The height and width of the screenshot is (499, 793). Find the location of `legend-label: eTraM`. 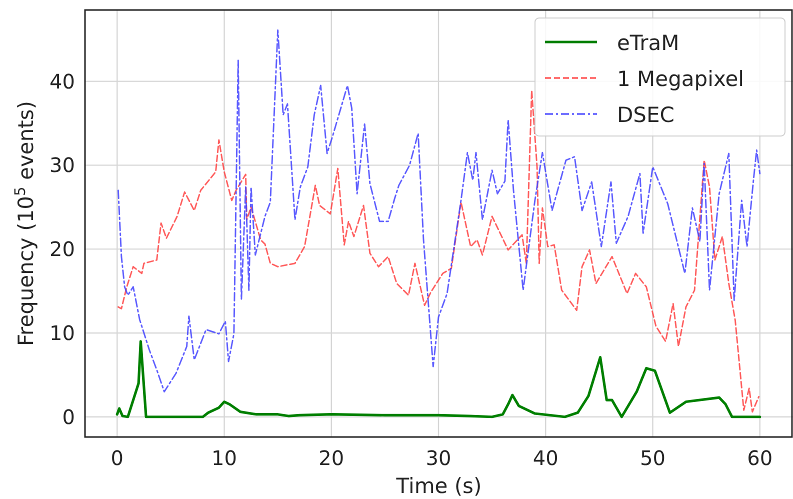

legend-label: eTraM is located at coordinates (648, 43).